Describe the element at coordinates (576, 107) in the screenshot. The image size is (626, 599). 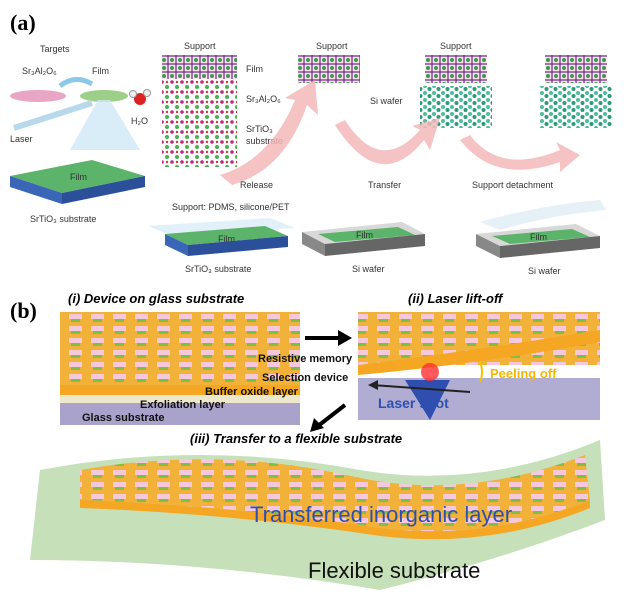
I see `si-lattice` at that location.